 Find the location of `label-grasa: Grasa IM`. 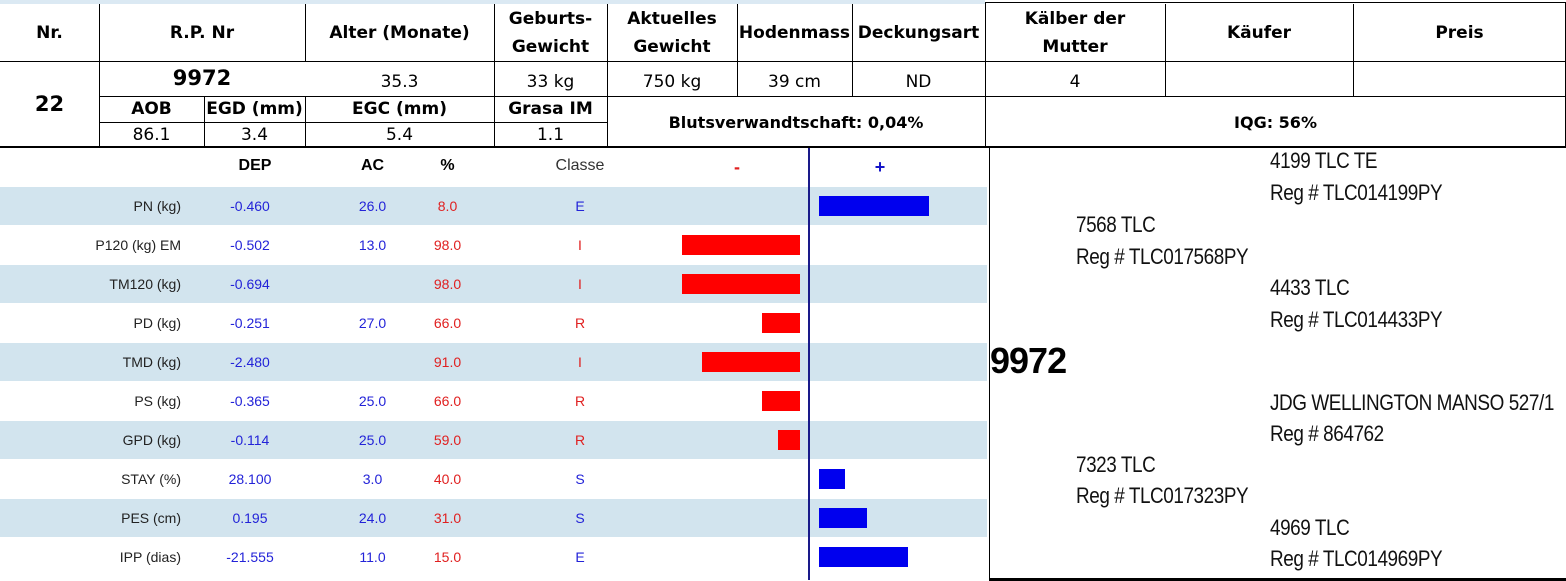

label-grasa: Grasa IM is located at coordinates (550, 109).